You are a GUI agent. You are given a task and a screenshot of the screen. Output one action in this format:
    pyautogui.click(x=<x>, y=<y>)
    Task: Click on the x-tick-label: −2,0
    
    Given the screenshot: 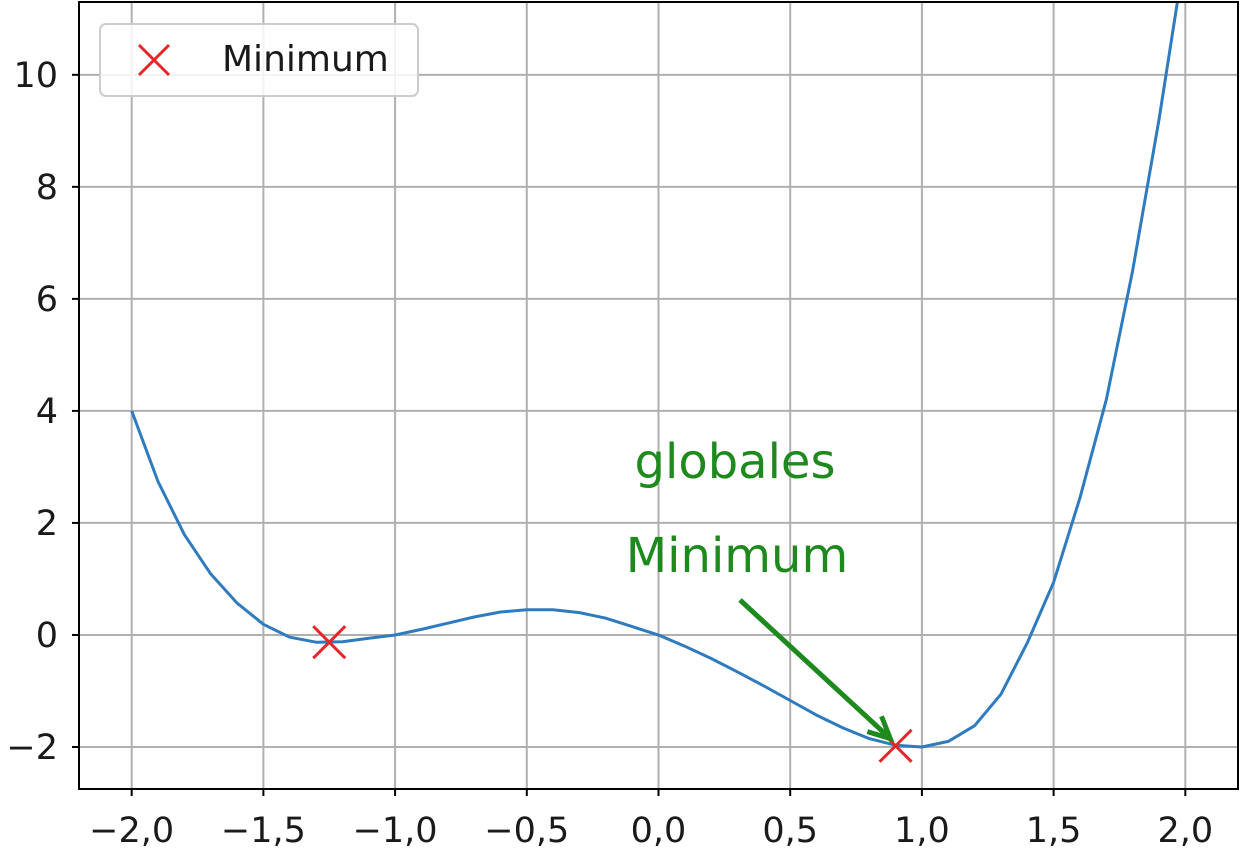 What is the action you would take?
    pyautogui.click(x=131, y=829)
    